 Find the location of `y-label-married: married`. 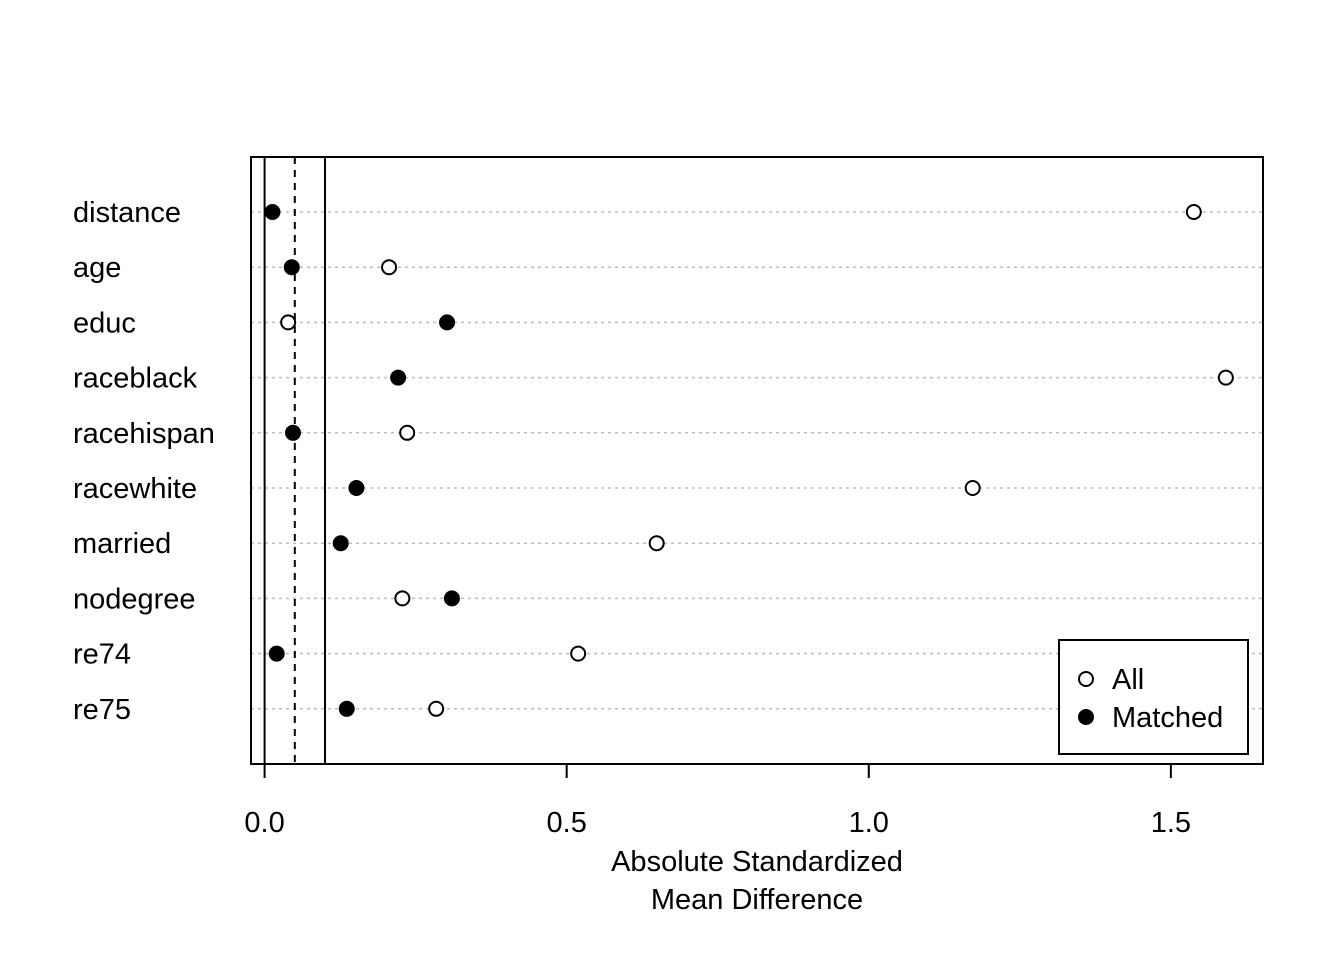

y-label-married: married is located at coordinates (122, 544).